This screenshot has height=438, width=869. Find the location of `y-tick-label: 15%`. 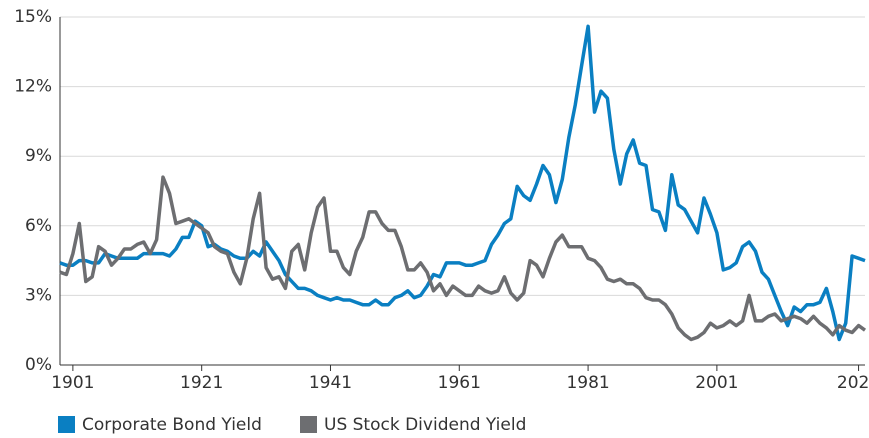

y-tick-label: 15% is located at coordinates (33, 17).